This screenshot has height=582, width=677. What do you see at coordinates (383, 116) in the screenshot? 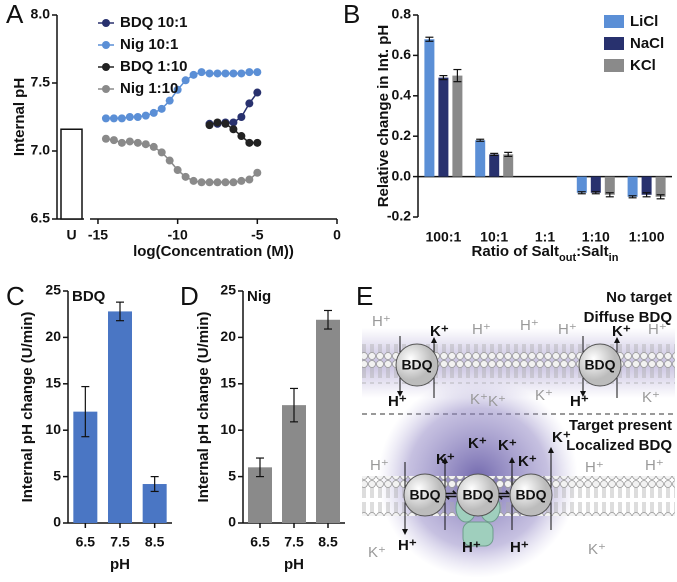
I see `y-axis-label: Relative change in Int. pH` at bounding box center [383, 116].